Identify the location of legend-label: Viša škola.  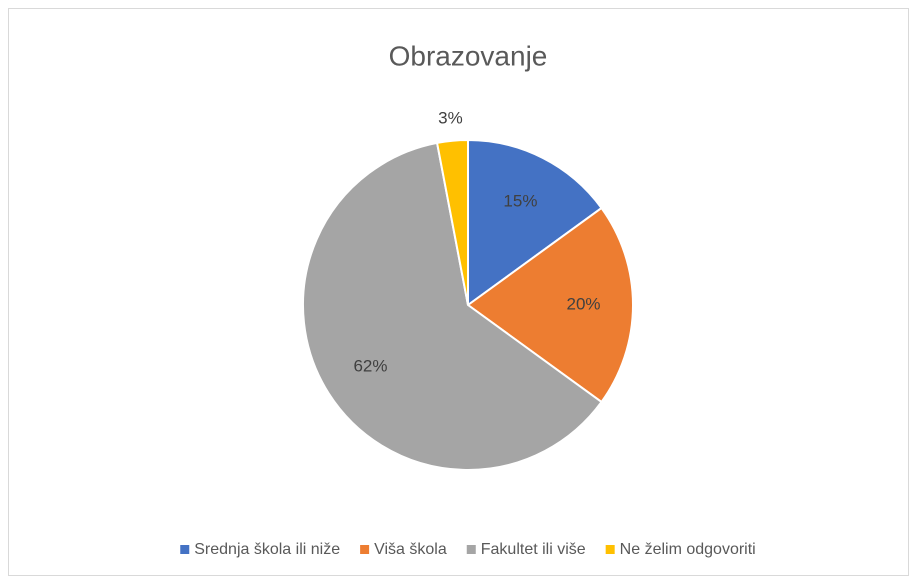
(410, 549).